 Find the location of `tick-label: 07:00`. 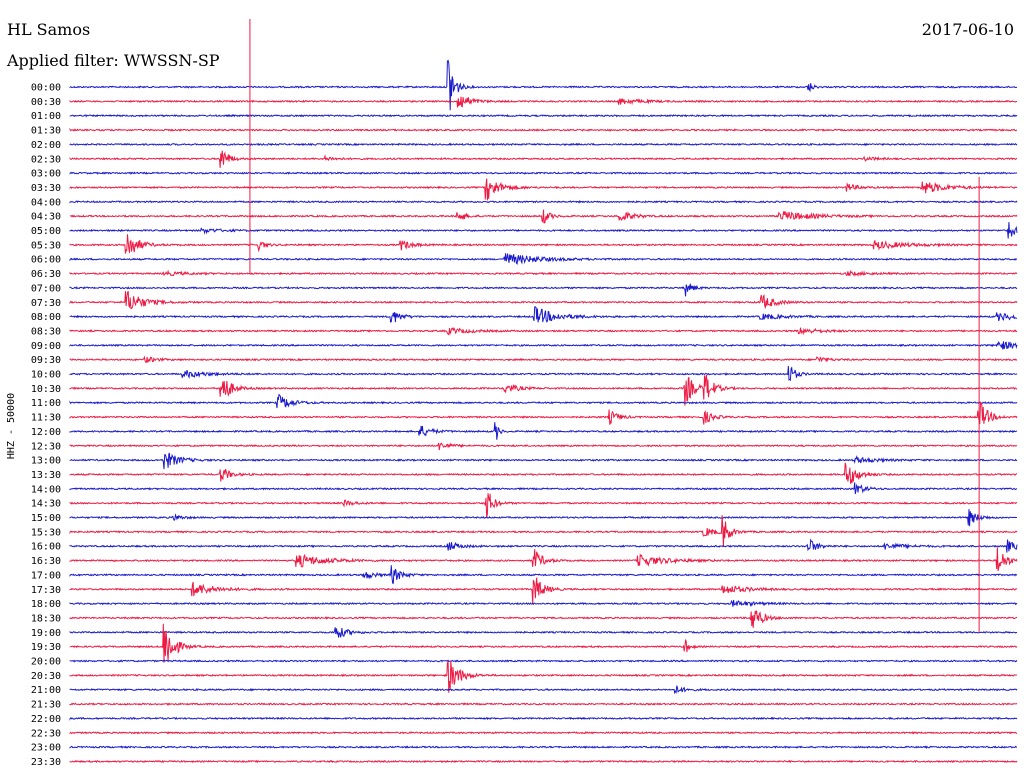

tick-label: 07:00 is located at coordinates (46, 288).